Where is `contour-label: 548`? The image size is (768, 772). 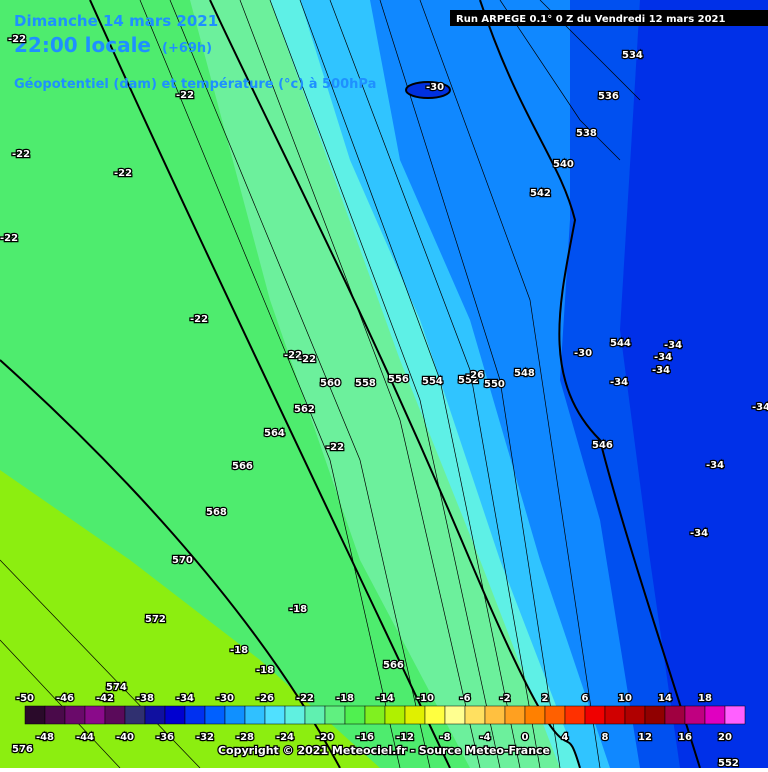
contour-label: 548 is located at coordinates (524, 373).